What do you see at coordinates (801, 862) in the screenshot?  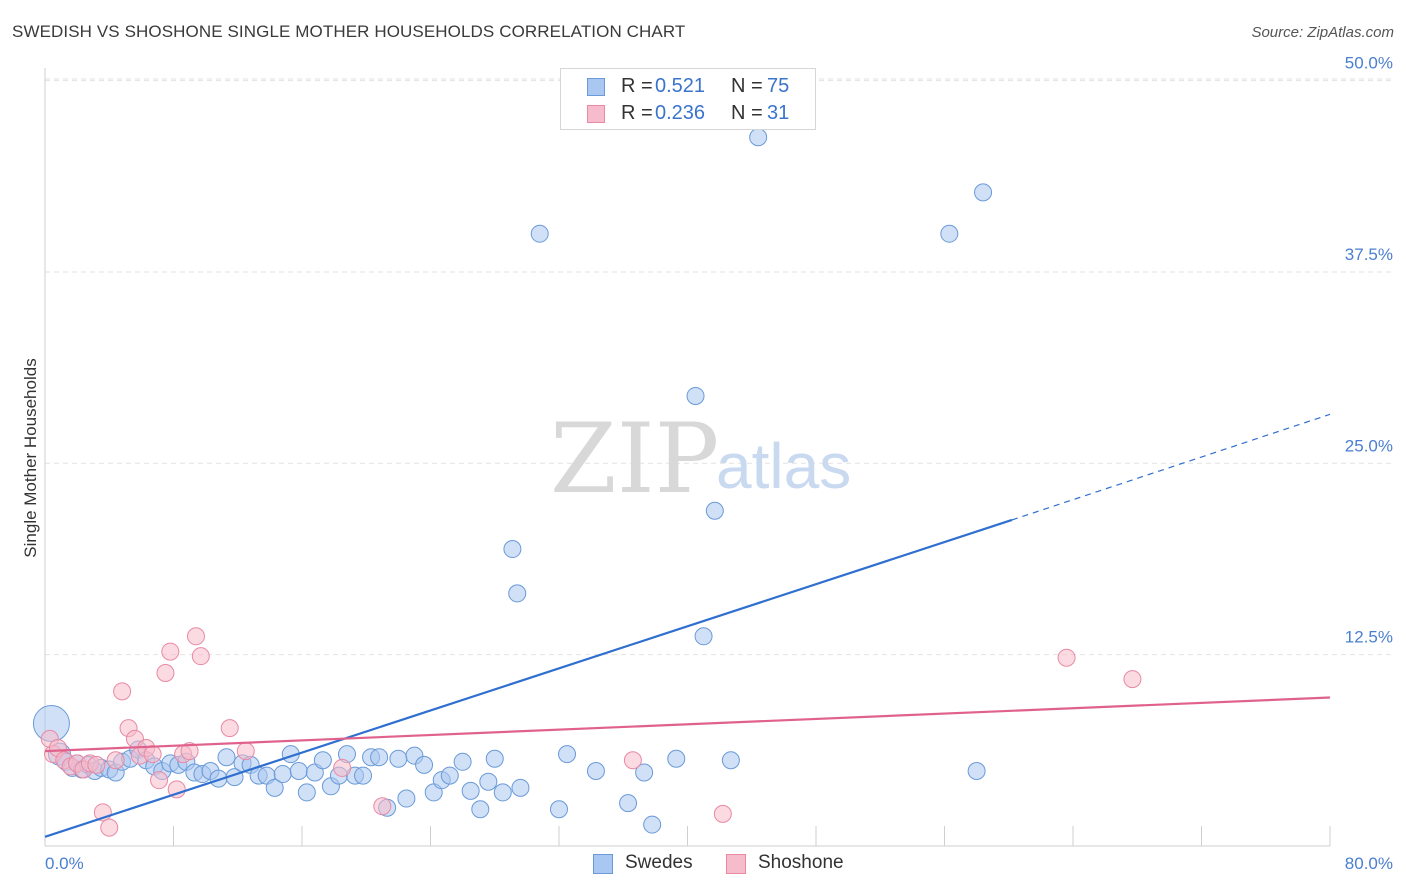 I see `bottom-legend-label-shoshone: Shoshone` at bounding box center [801, 862].